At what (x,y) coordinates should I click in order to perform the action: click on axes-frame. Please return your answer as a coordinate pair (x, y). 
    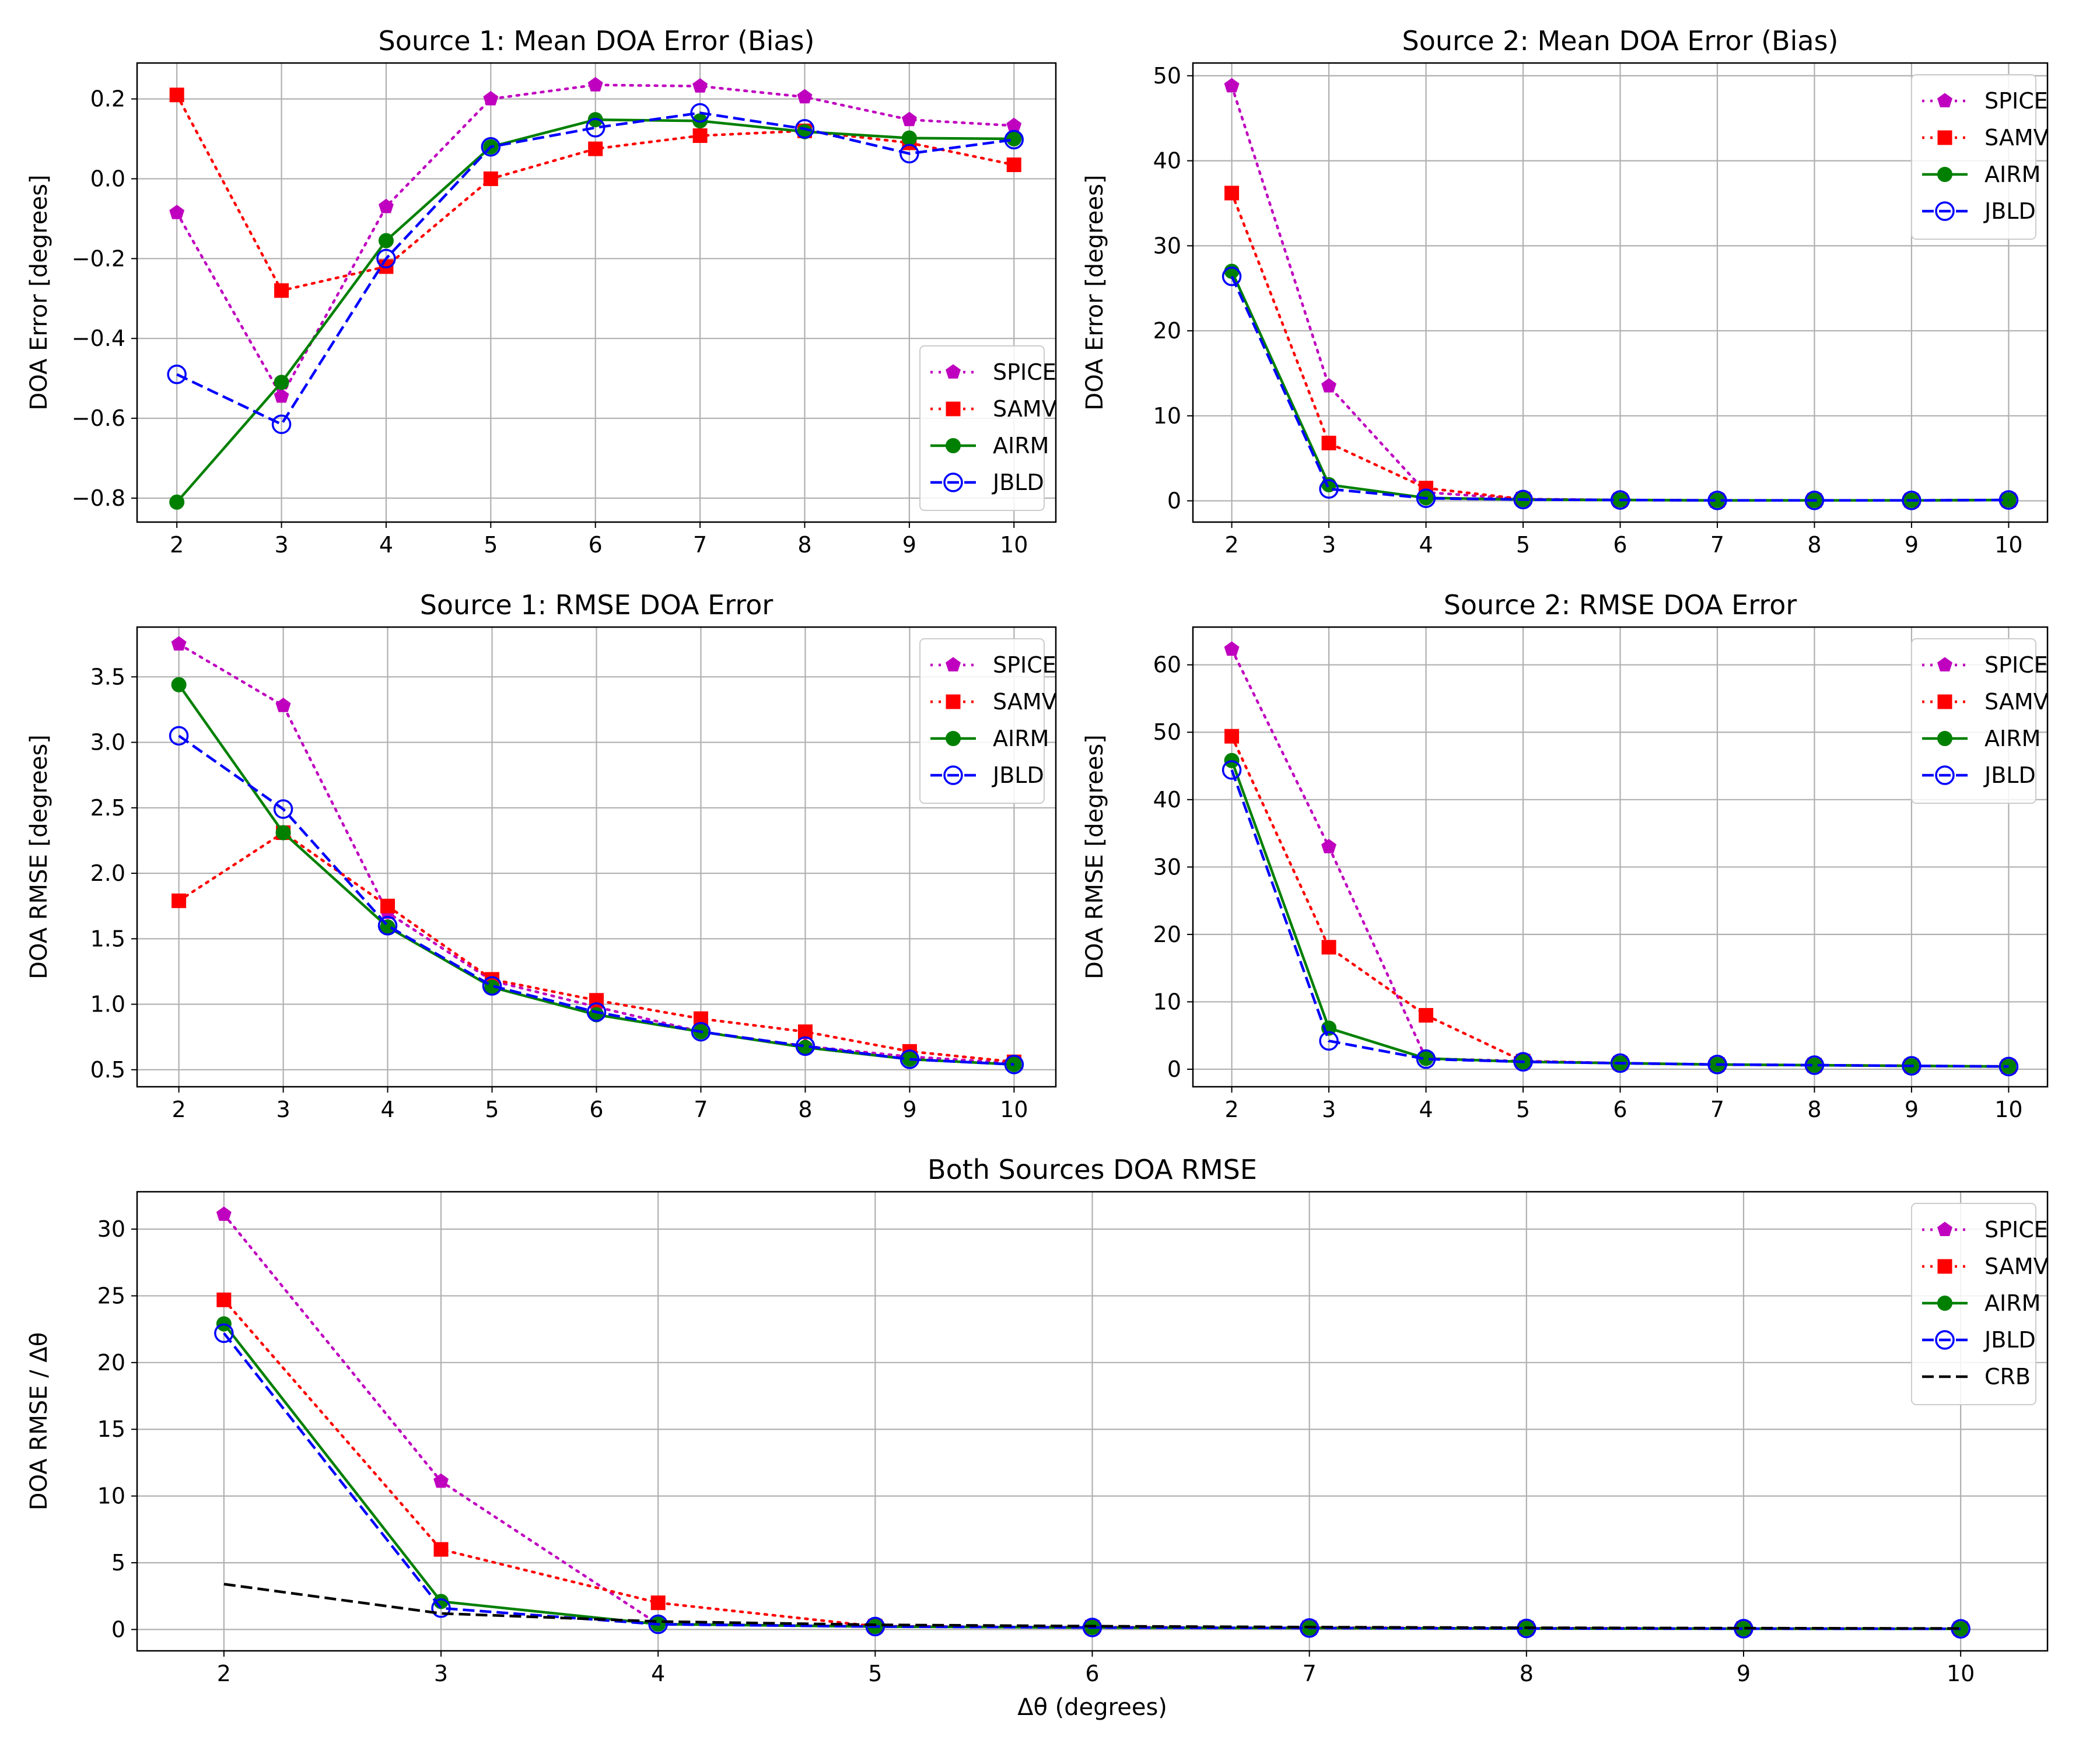
    Looking at the image, I should click on (596, 857).